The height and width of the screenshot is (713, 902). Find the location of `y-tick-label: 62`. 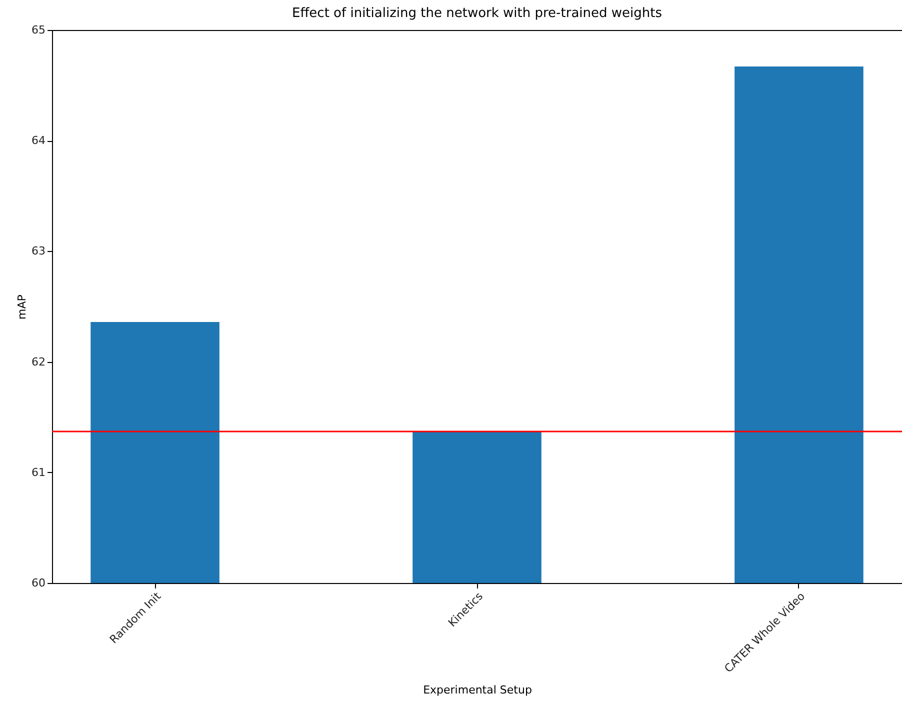

y-tick-label: 62 is located at coordinates (39, 361).